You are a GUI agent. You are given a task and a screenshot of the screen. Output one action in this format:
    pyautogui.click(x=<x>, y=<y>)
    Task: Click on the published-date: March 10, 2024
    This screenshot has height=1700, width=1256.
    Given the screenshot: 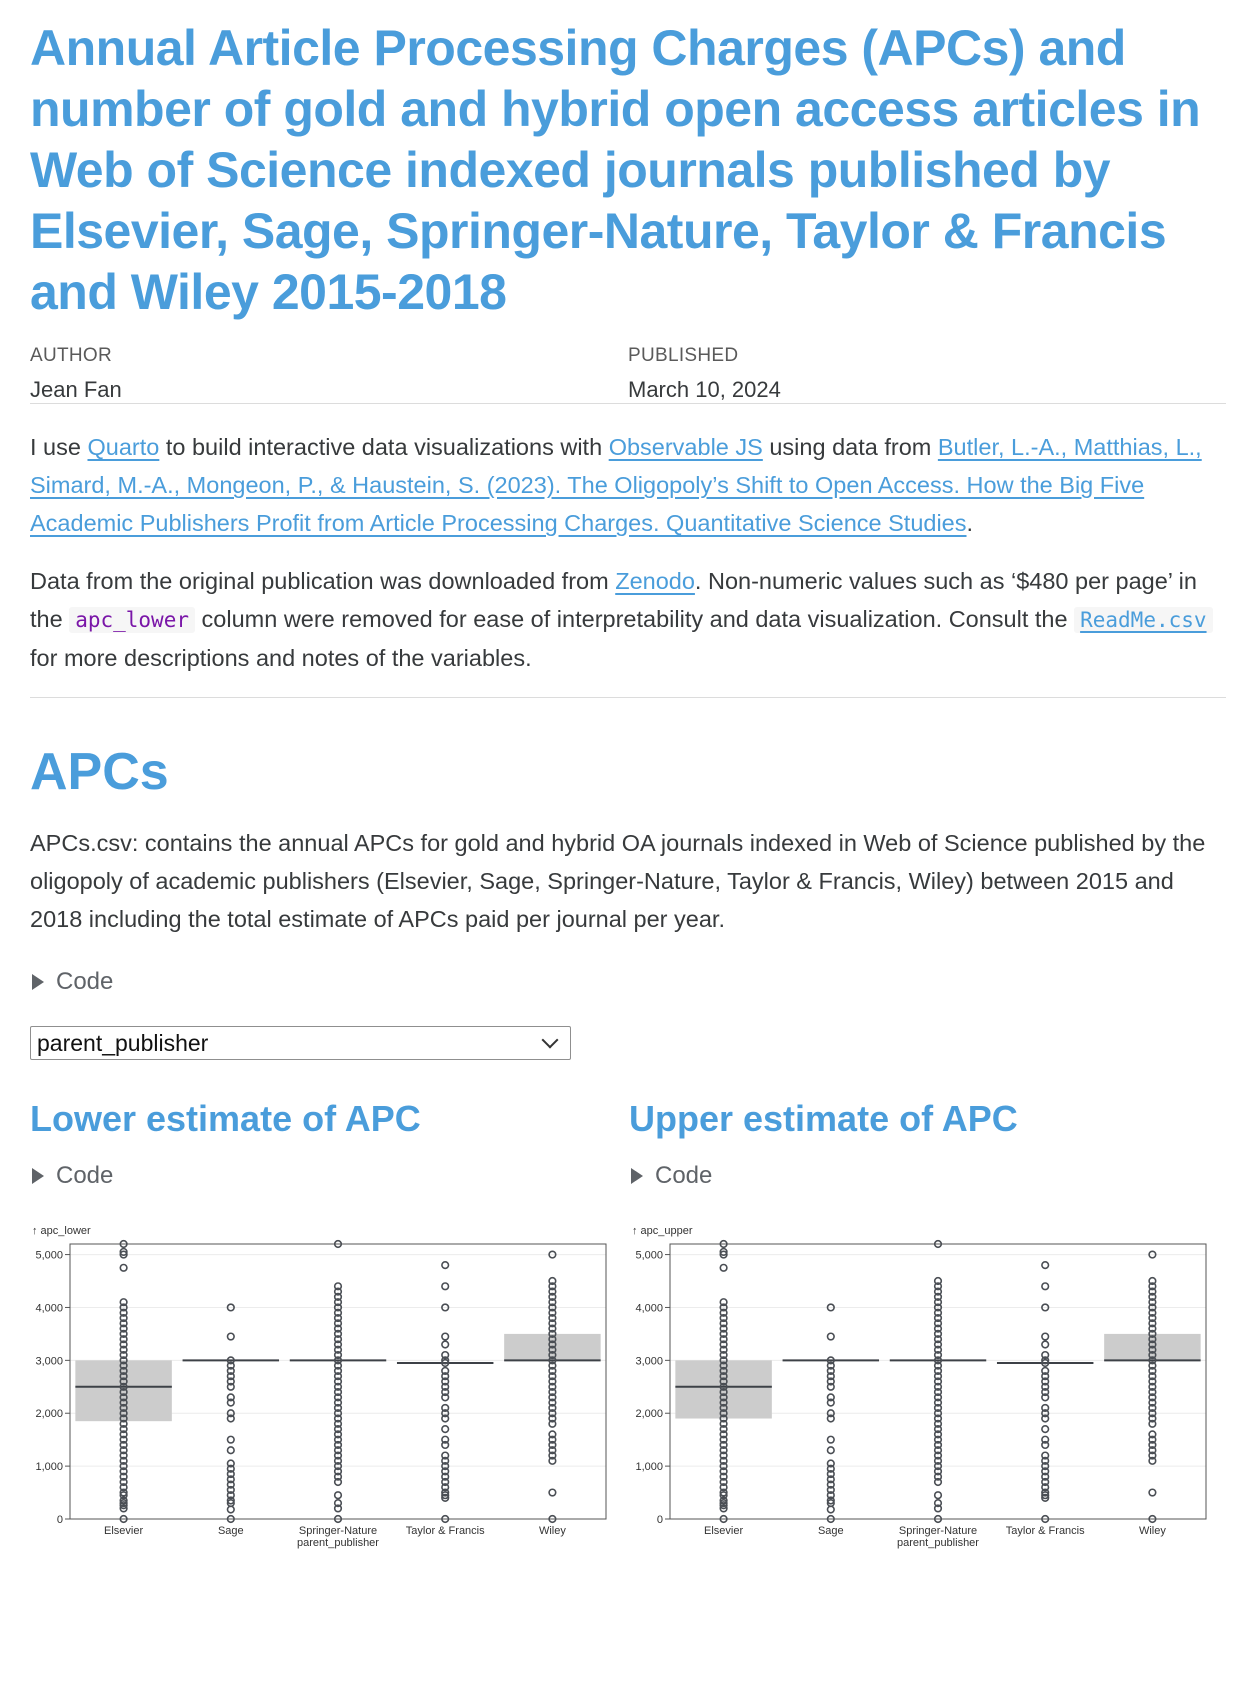 What is the action you would take?
    pyautogui.click(x=704, y=389)
    